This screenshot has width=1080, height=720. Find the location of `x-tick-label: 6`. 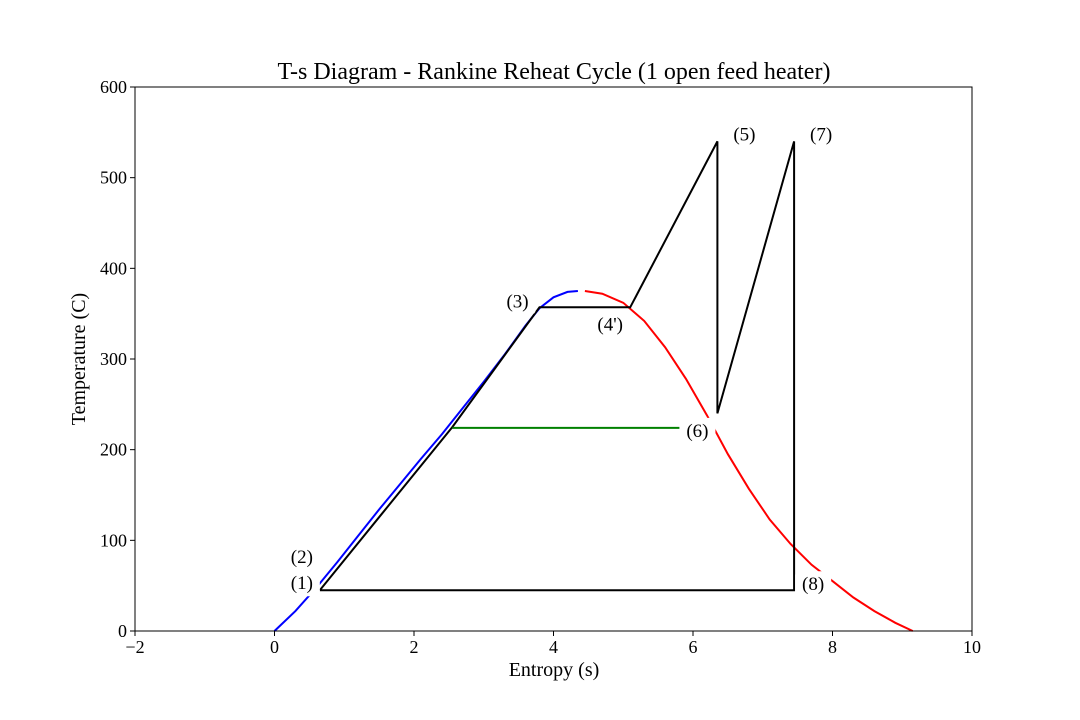

x-tick-label: 6 is located at coordinates (693, 647).